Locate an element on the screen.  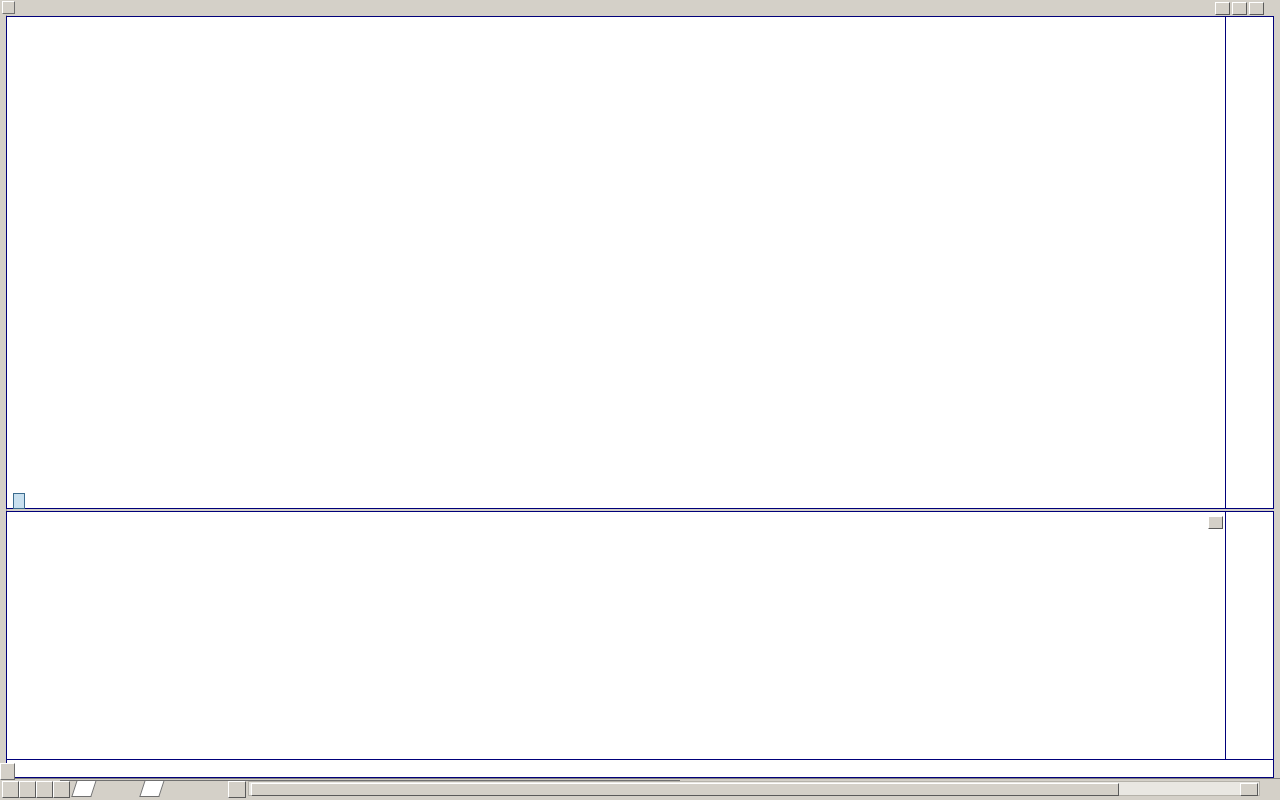
price-pane-window-controls is located at coordinates (1239, 8).